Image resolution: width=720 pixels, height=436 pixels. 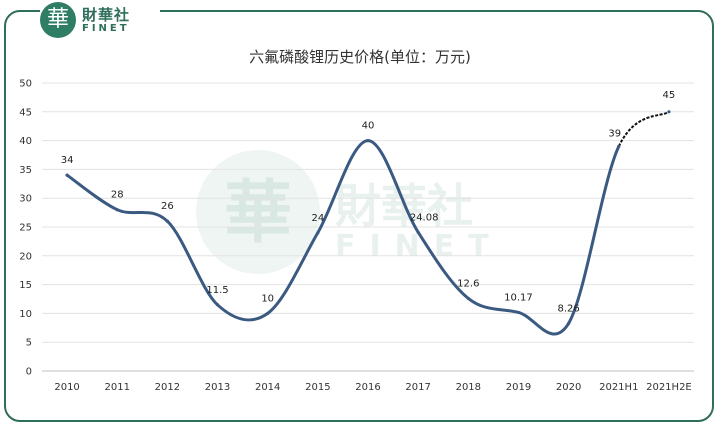 What do you see at coordinates (468, 387) in the screenshot?
I see `x-tick-label: 2018` at bounding box center [468, 387].